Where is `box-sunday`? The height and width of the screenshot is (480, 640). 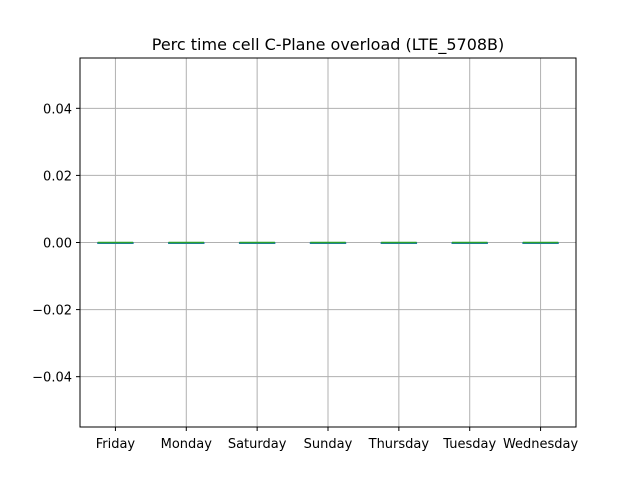
box-sunday is located at coordinates (328, 242).